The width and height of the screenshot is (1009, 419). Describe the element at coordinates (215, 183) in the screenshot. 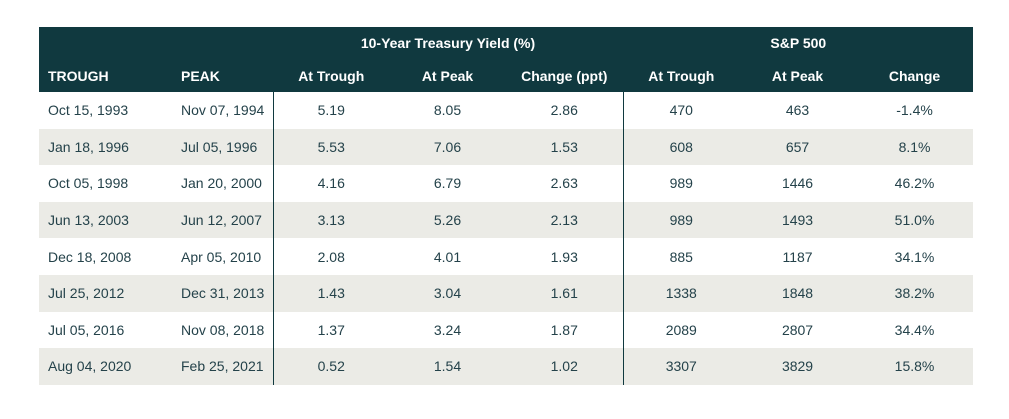

I see `peak-date-cell: Jan 20, 2000` at that location.